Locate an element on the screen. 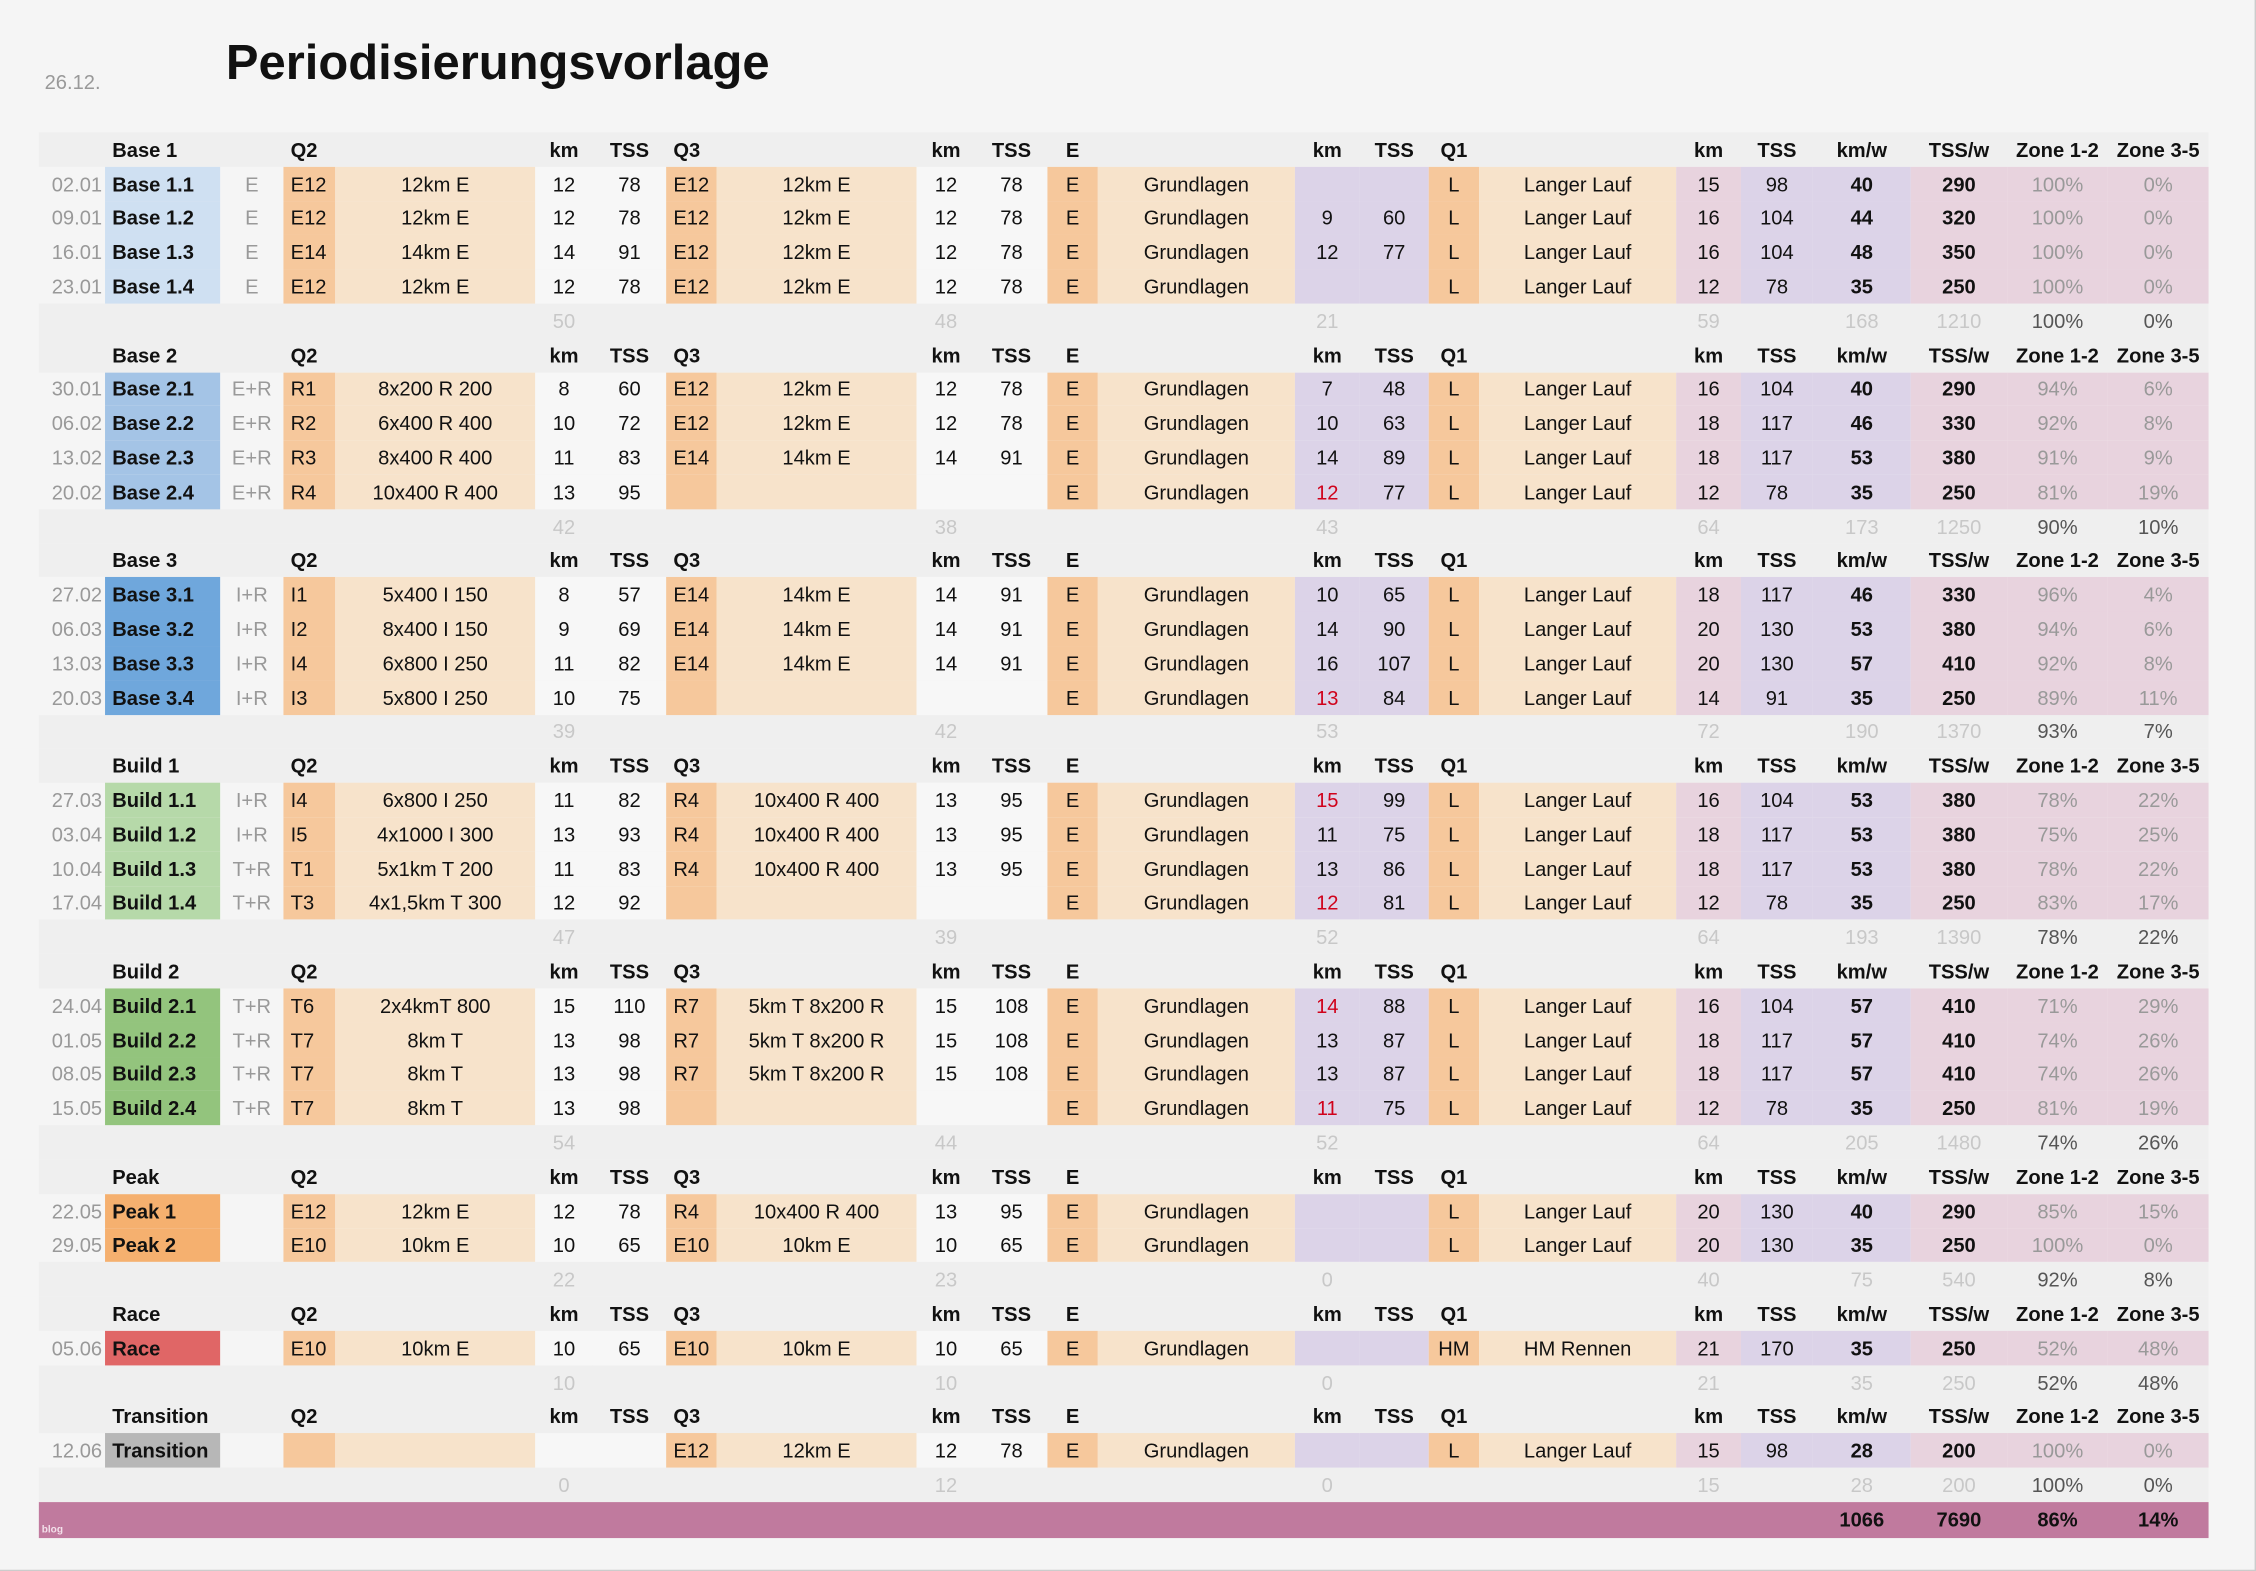 This screenshot has width=2256, height=1571. cell-week-tss: 130 is located at coordinates (1776, 1211).